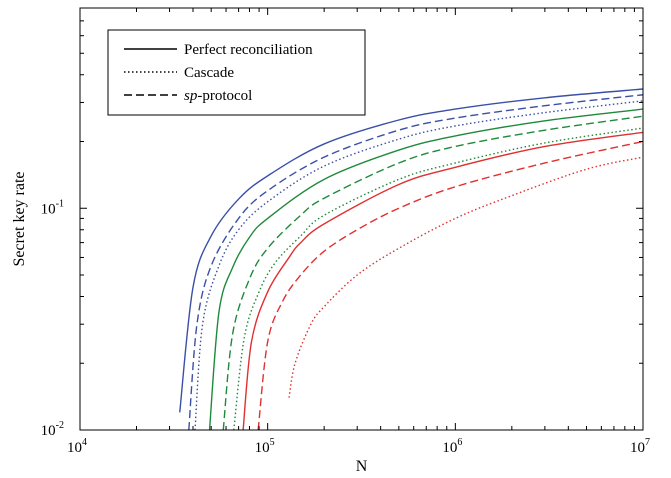  I want to click on x-tick-label-1e4: 10⁴, so click(77, 446).